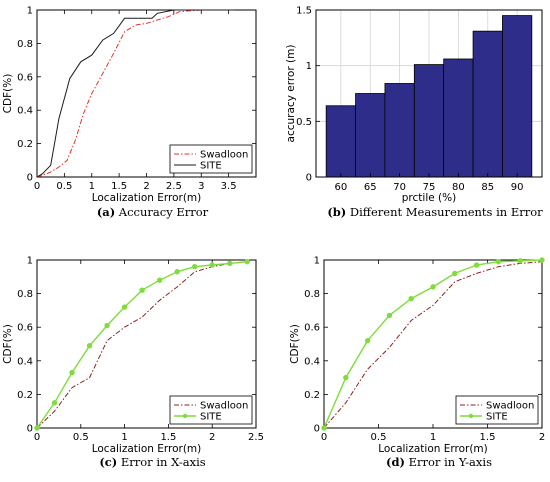  I want to click on plot-frame, so click(146, 344).